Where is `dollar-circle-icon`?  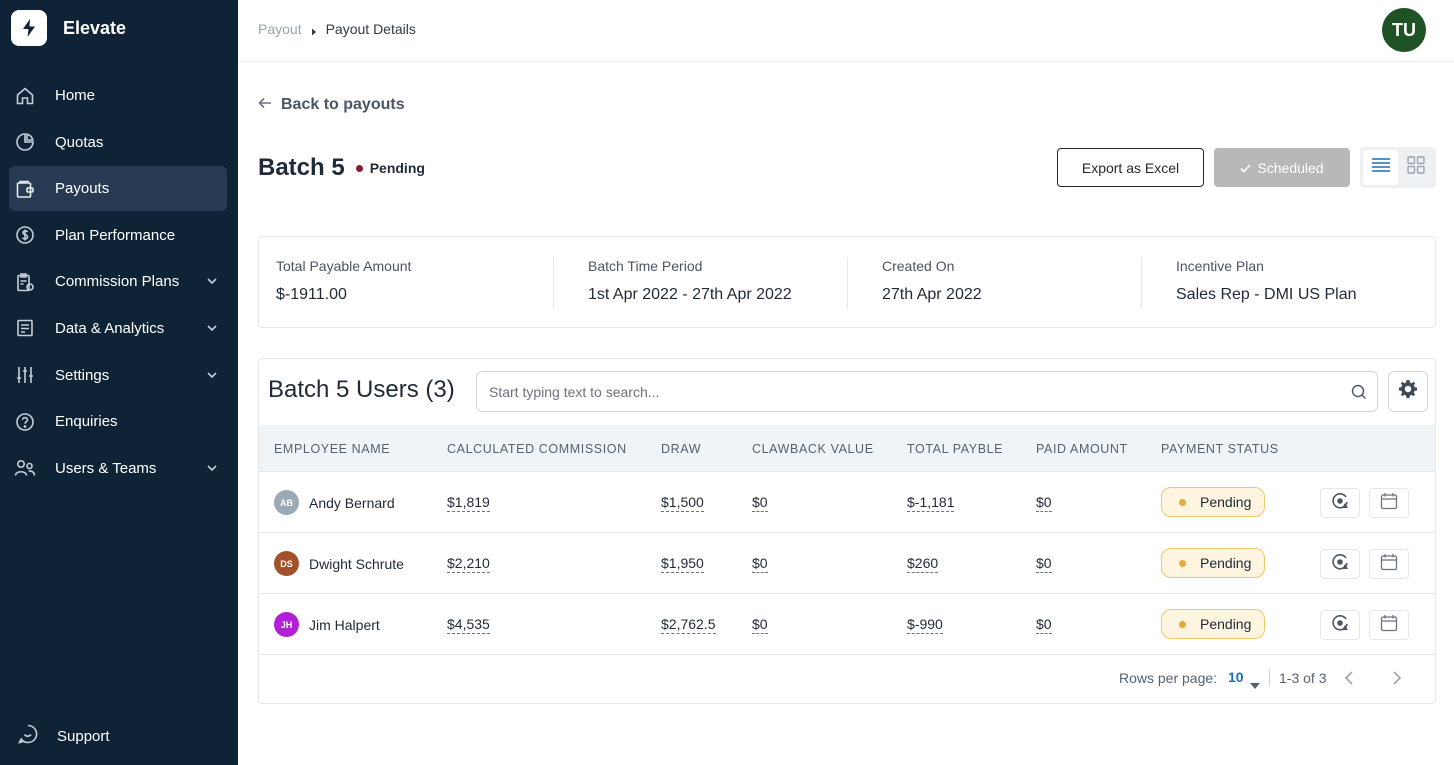
dollar-circle-icon is located at coordinates (25, 235).